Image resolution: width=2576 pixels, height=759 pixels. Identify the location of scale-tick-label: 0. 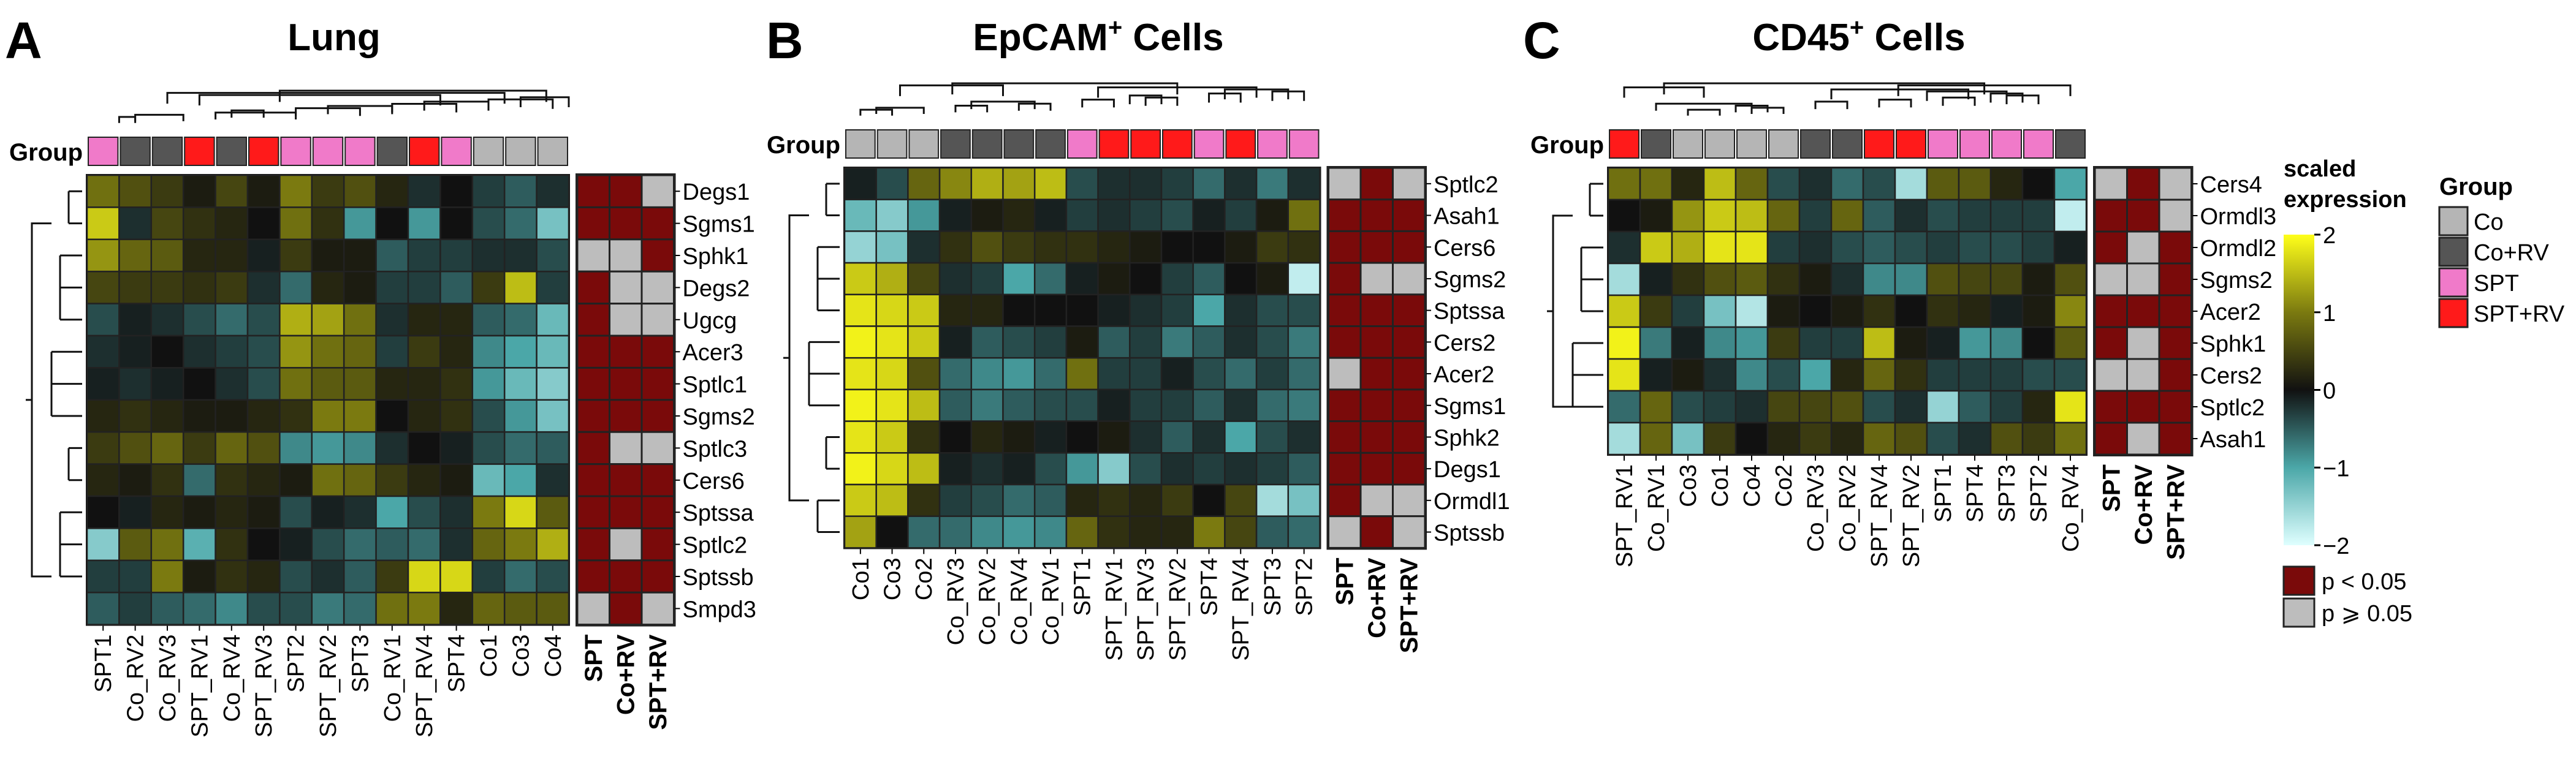
(2329, 391).